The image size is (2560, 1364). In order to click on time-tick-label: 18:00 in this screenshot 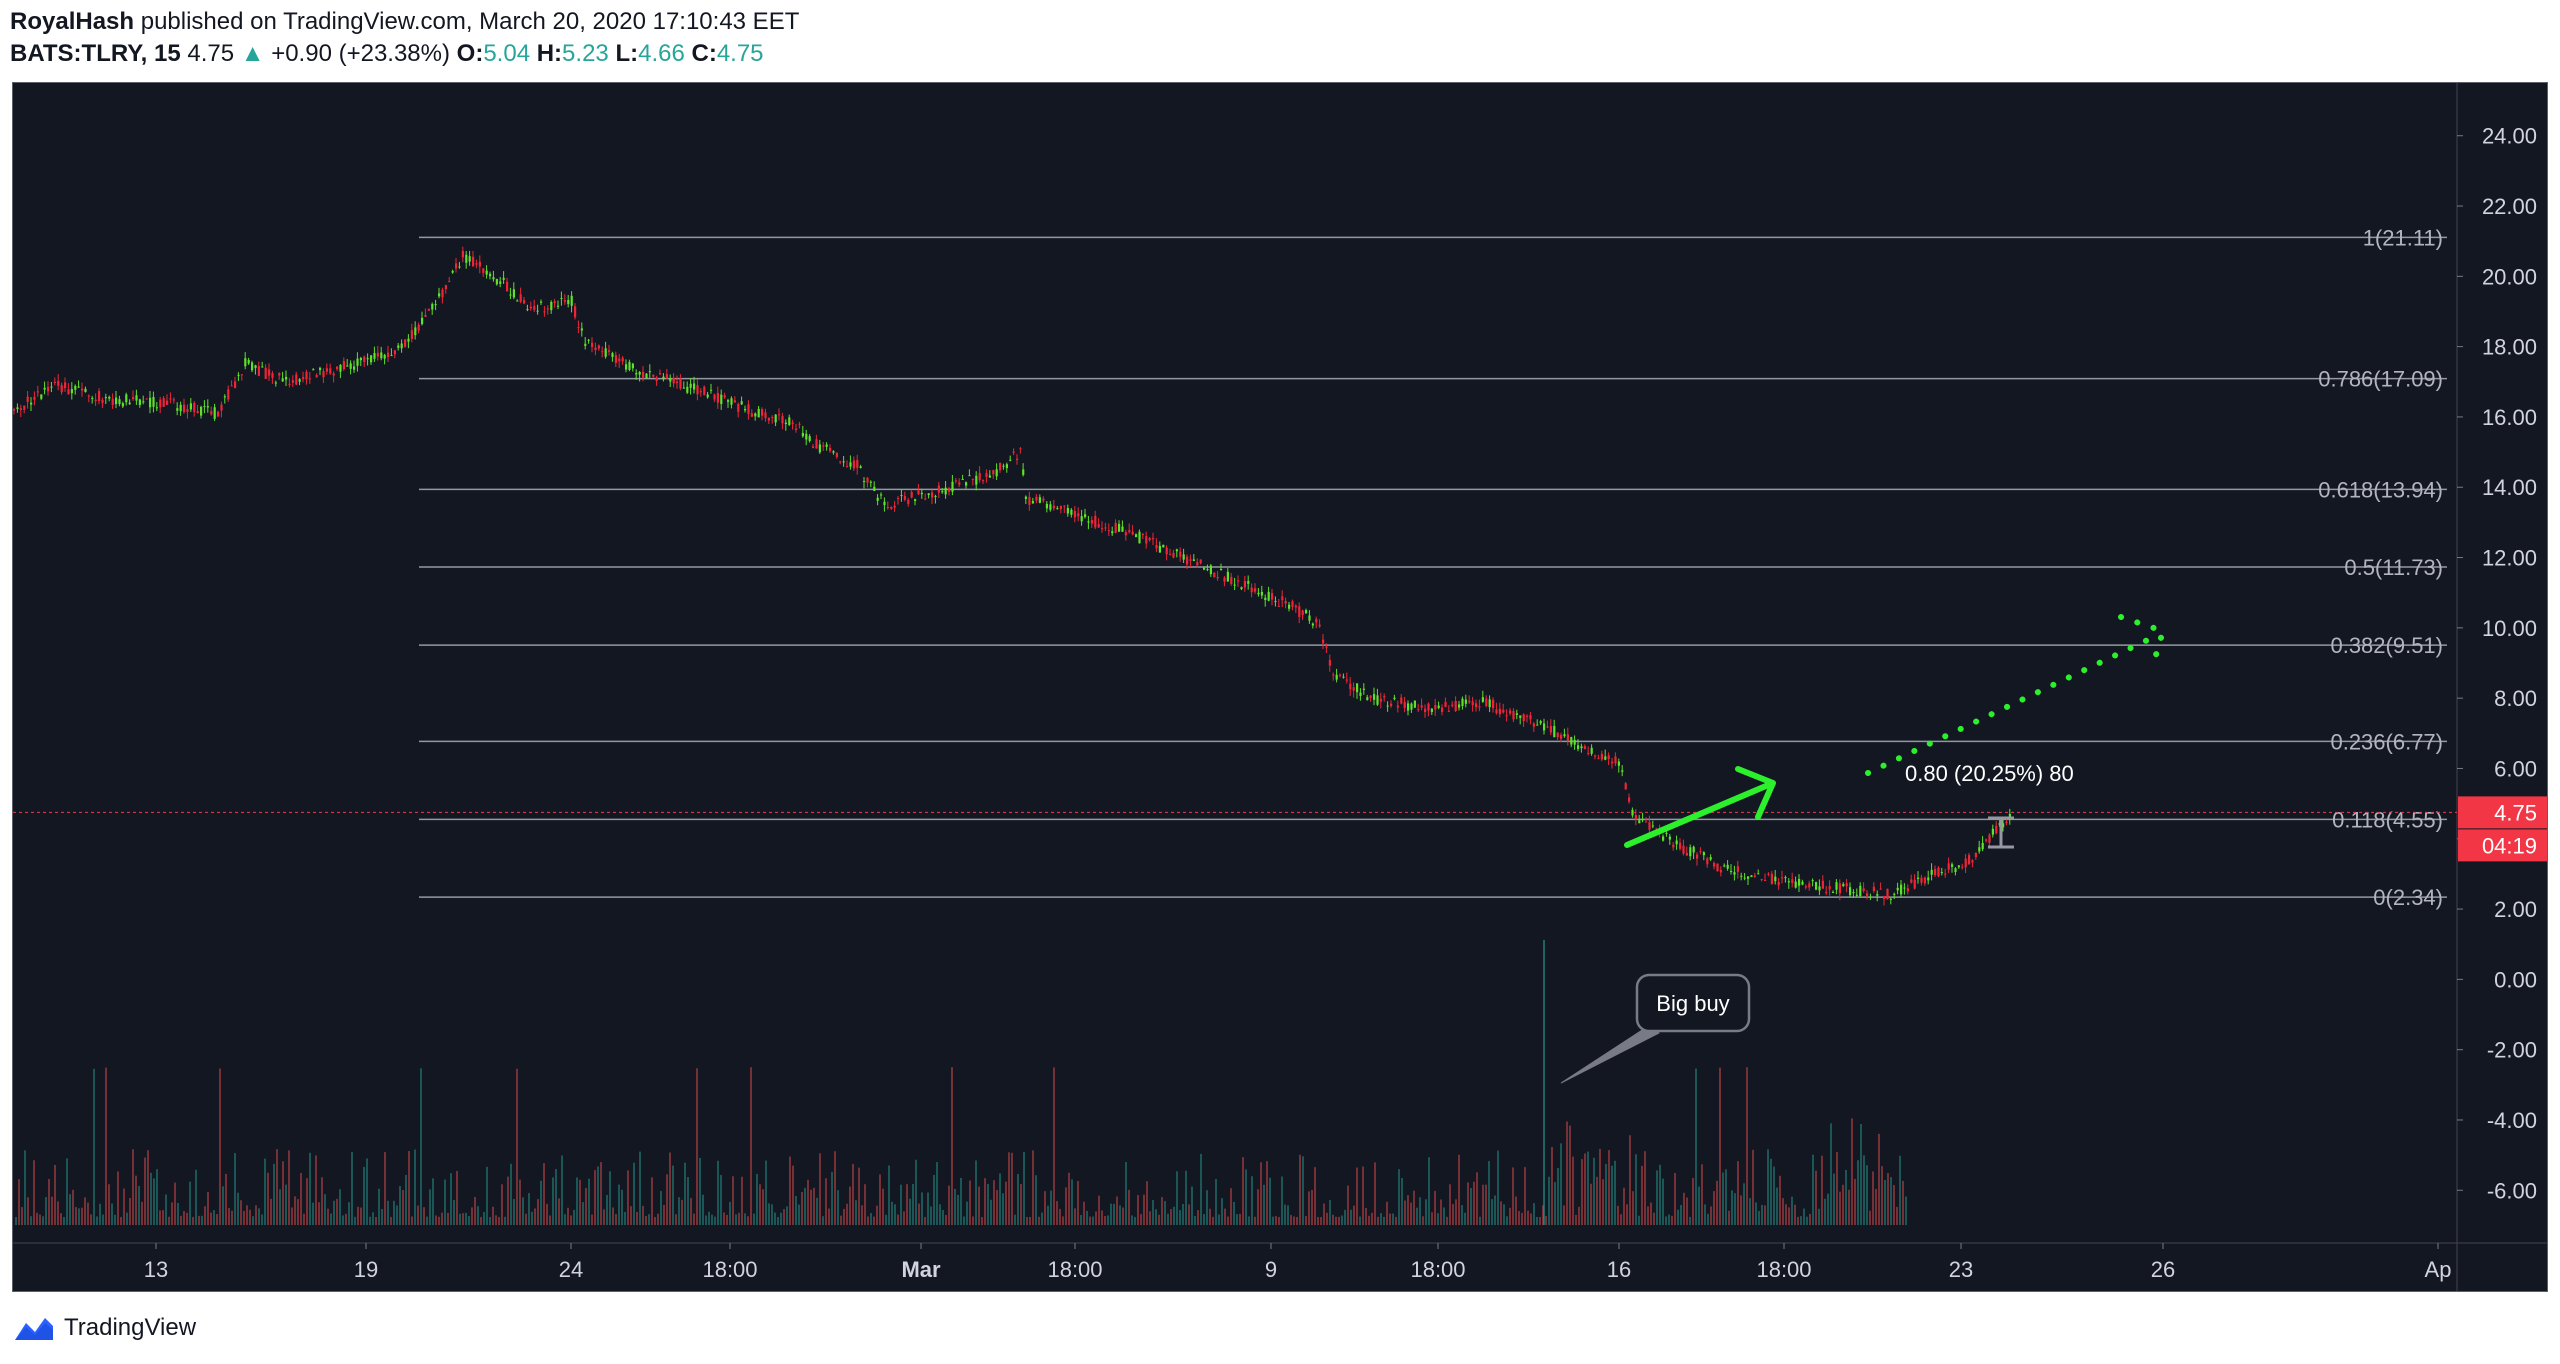, I will do `click(1074, 1269)`.